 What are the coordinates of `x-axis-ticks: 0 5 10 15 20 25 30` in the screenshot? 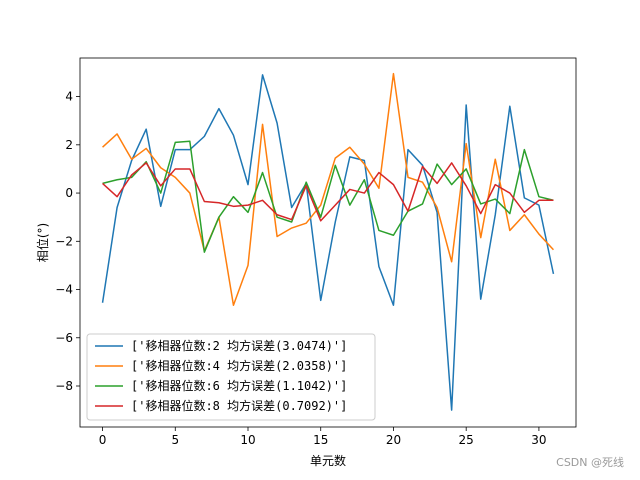 It's located at (323, 437).